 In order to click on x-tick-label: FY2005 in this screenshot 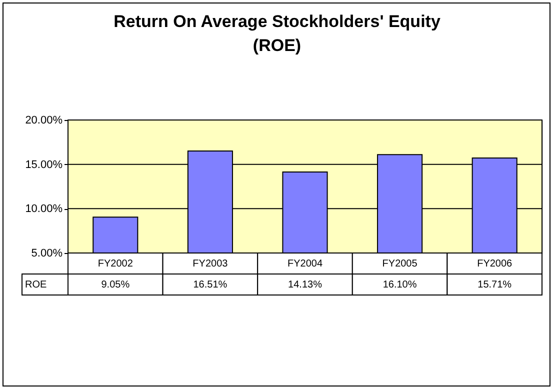, I will do `click(400, 264)`.